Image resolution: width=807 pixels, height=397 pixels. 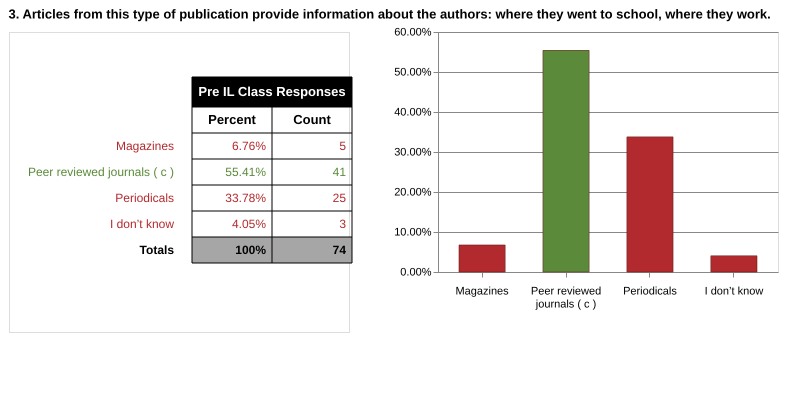 What do you see at coordinates (416, 272) in the screenshot?
I see `y-tick-label: 0.00%` at bounding box center [416, 272].